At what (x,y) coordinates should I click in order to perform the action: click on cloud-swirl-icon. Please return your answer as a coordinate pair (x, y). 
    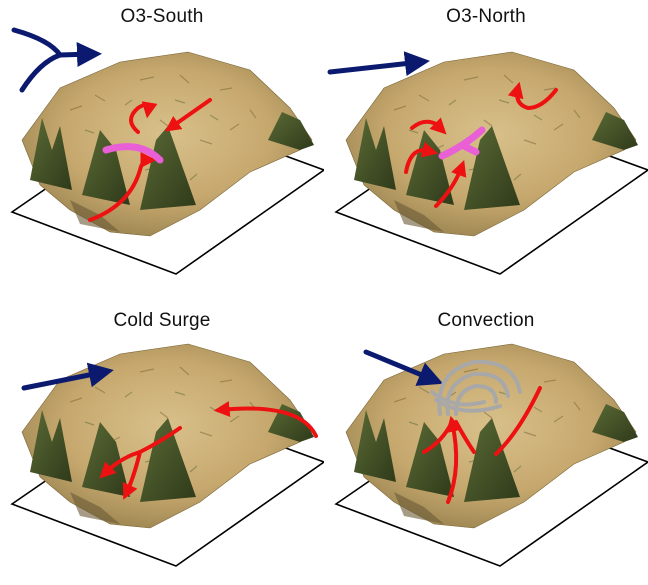
    Looking at the image, I should click on (476, 387).